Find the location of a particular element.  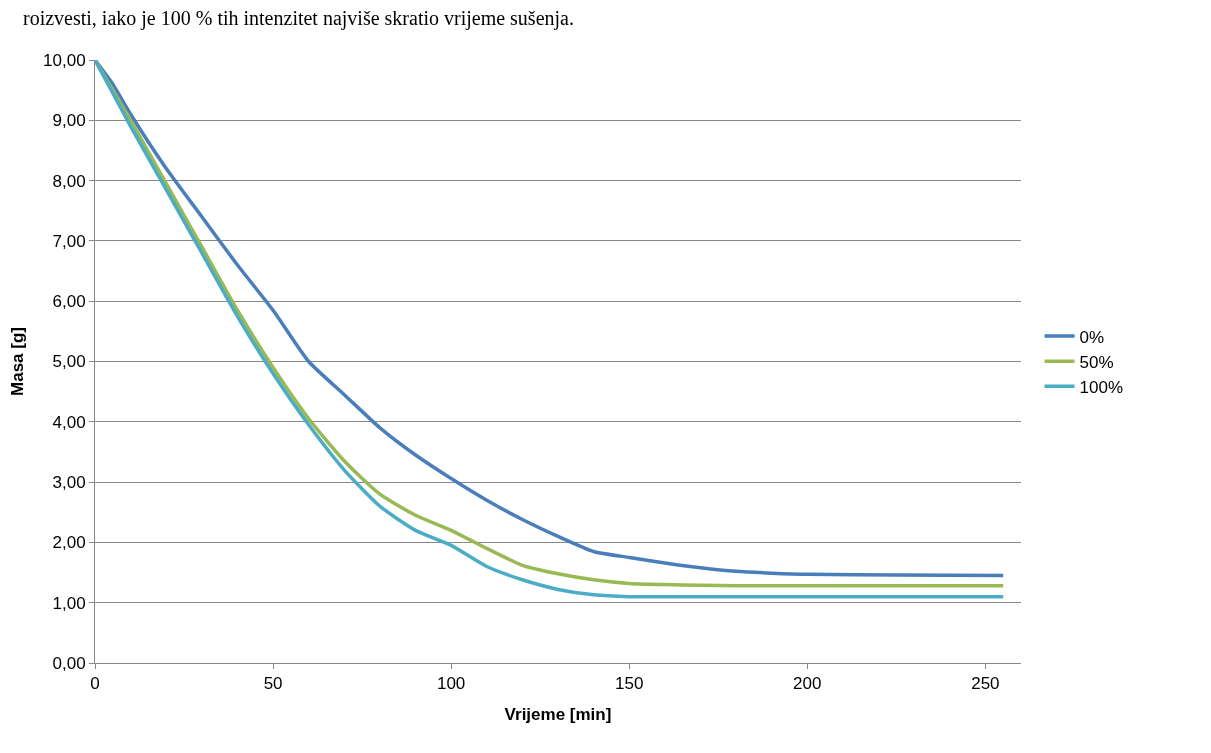

x-tick-label: 0 is located at coordinates (95, 684).